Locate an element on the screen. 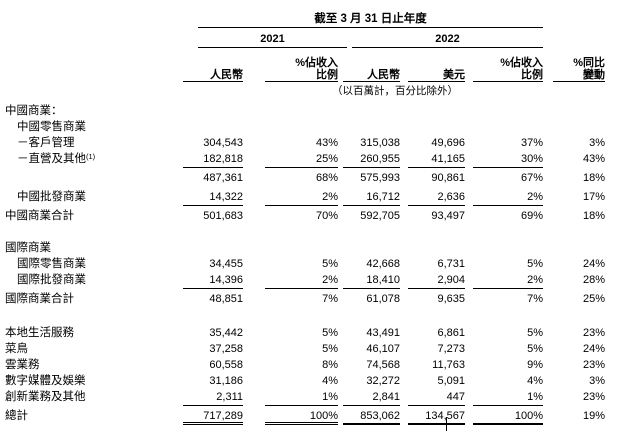 Image resolution: width=618 pixels, height=444 pixels. column-header-label: 比例 is located at coordinates (532, 74).